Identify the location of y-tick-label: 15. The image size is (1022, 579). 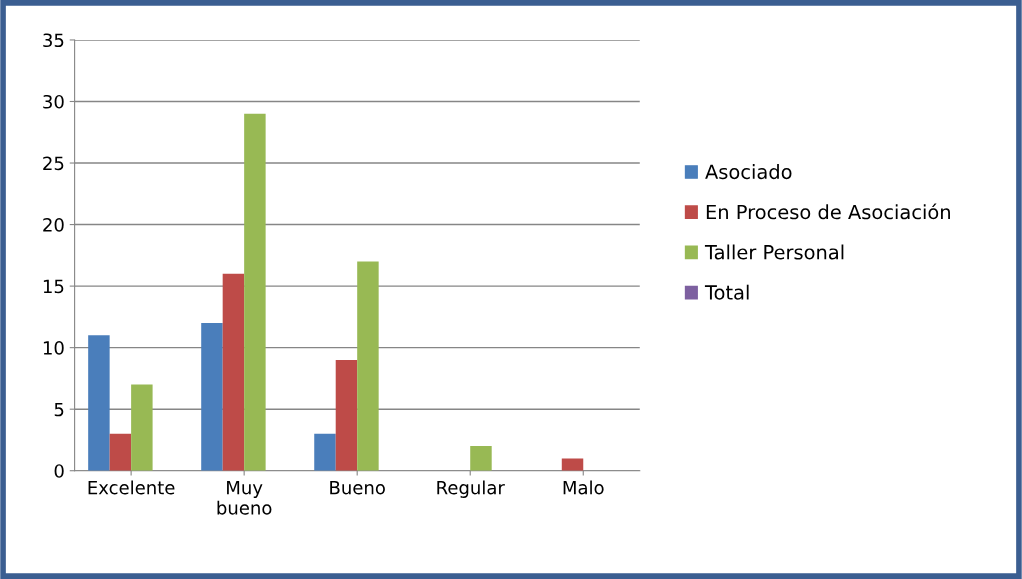
(53, 286).